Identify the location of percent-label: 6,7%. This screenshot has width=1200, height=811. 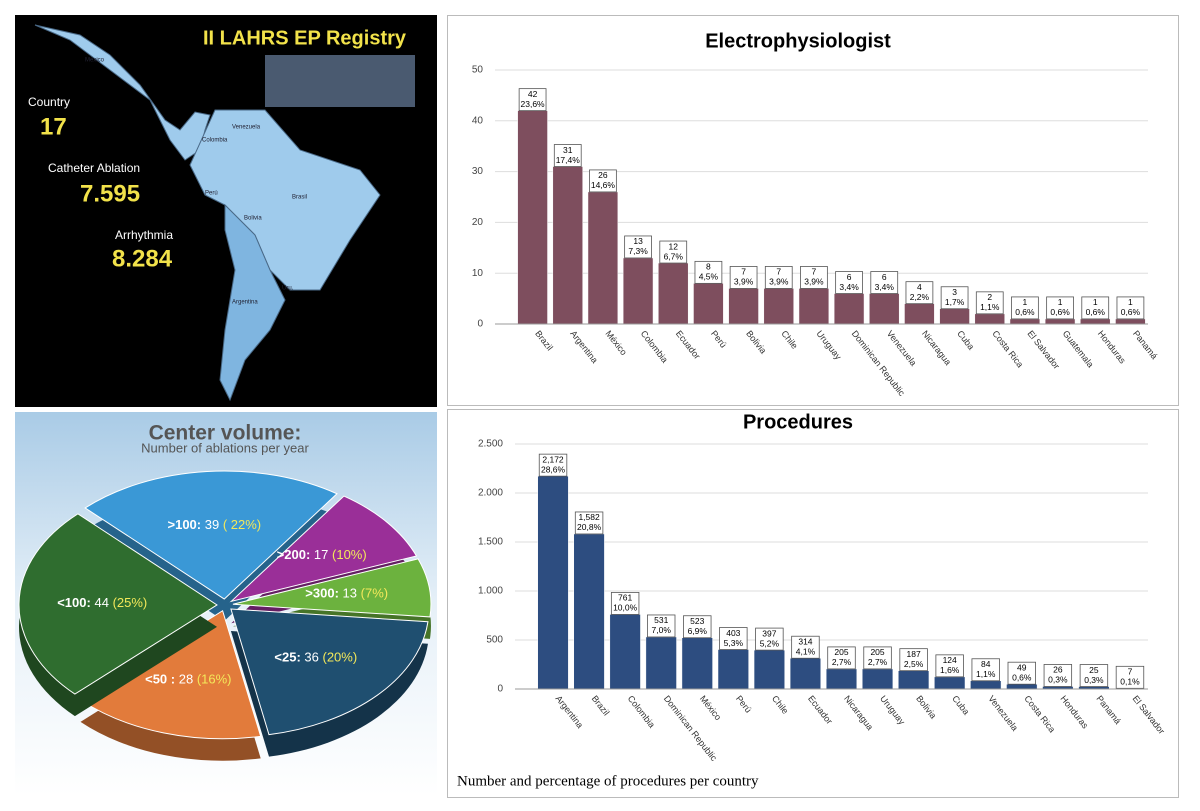
(674, 256).